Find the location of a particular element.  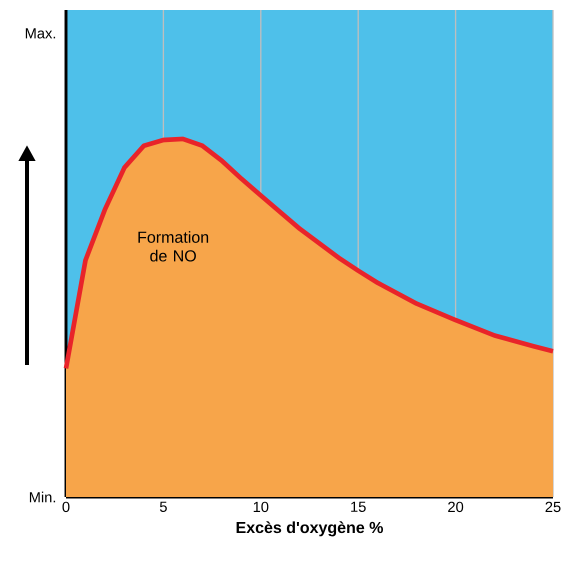

text: Max. is located at coordinates (41, 33).